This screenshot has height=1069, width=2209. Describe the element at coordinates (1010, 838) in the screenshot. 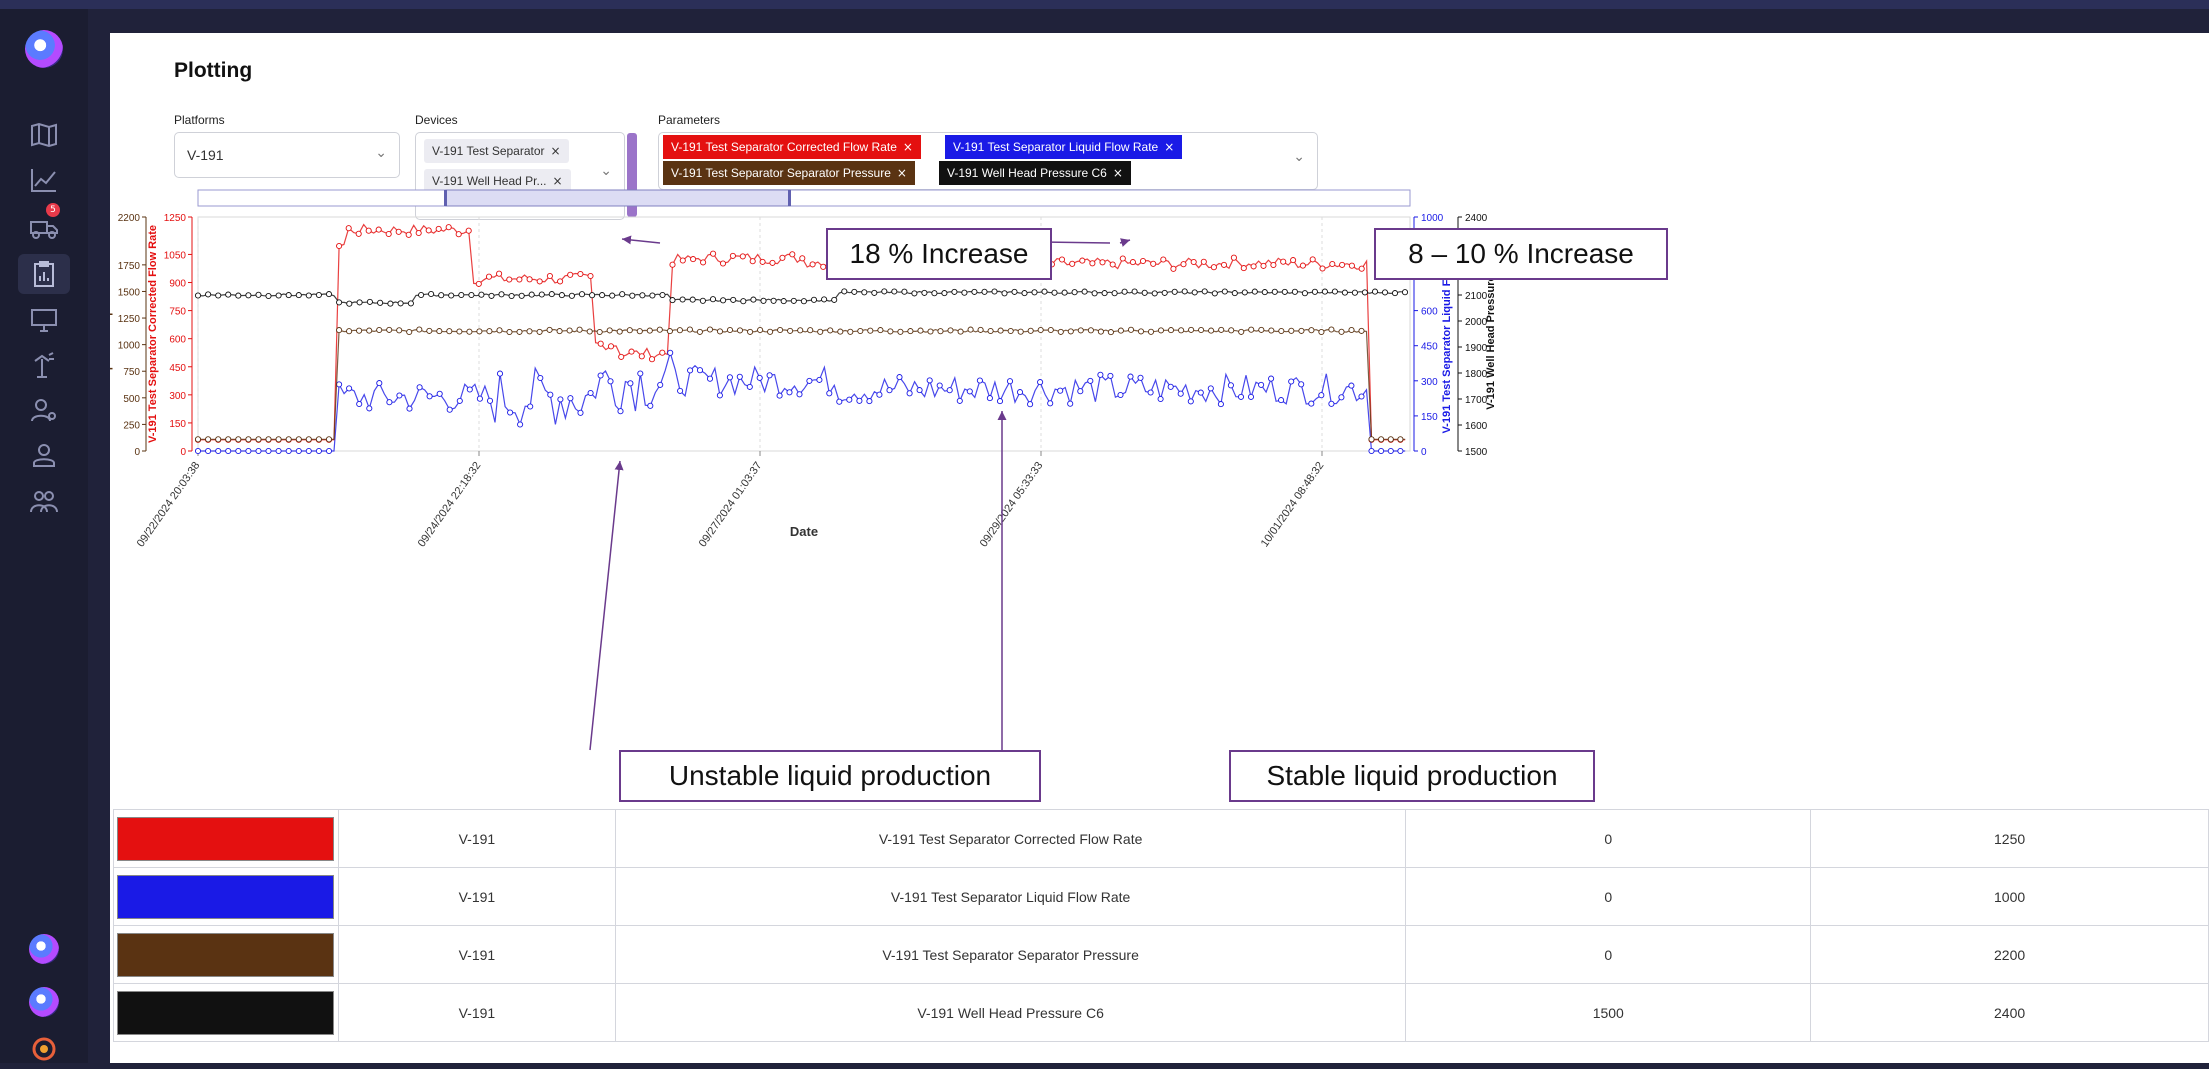

I see `cell-parameter: V-191 Test Separator Corrected Flow Rate` at that location.